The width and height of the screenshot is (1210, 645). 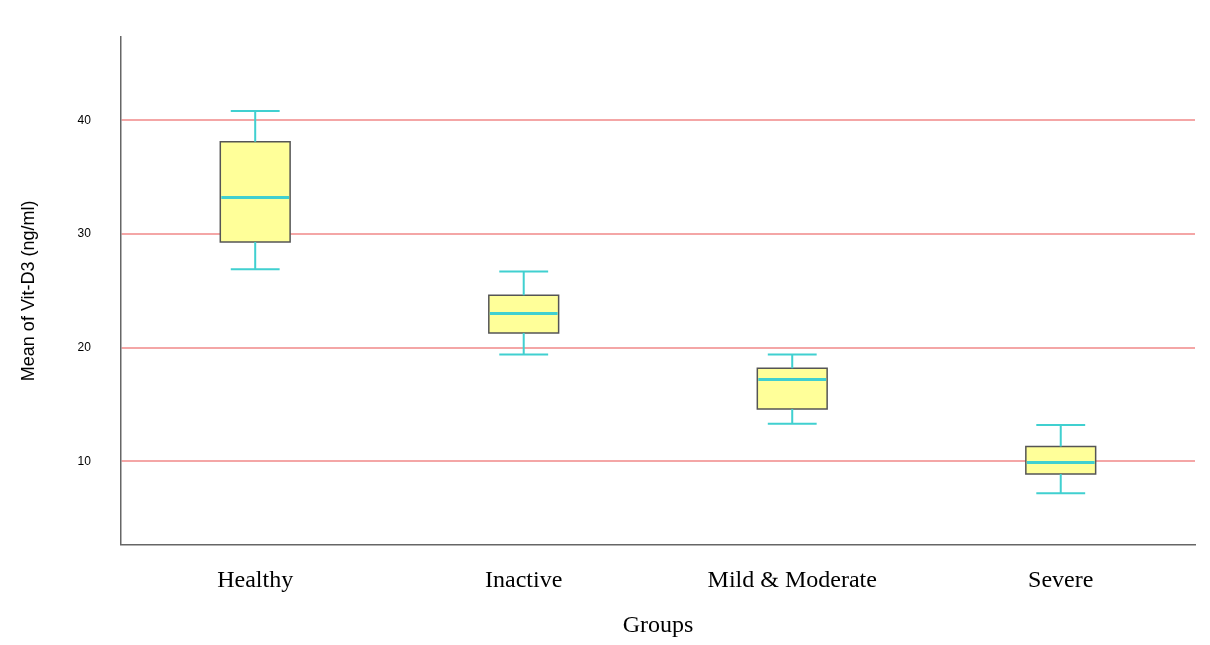 I want to click on y-tick-label: 20, so click(x=84, y=346).